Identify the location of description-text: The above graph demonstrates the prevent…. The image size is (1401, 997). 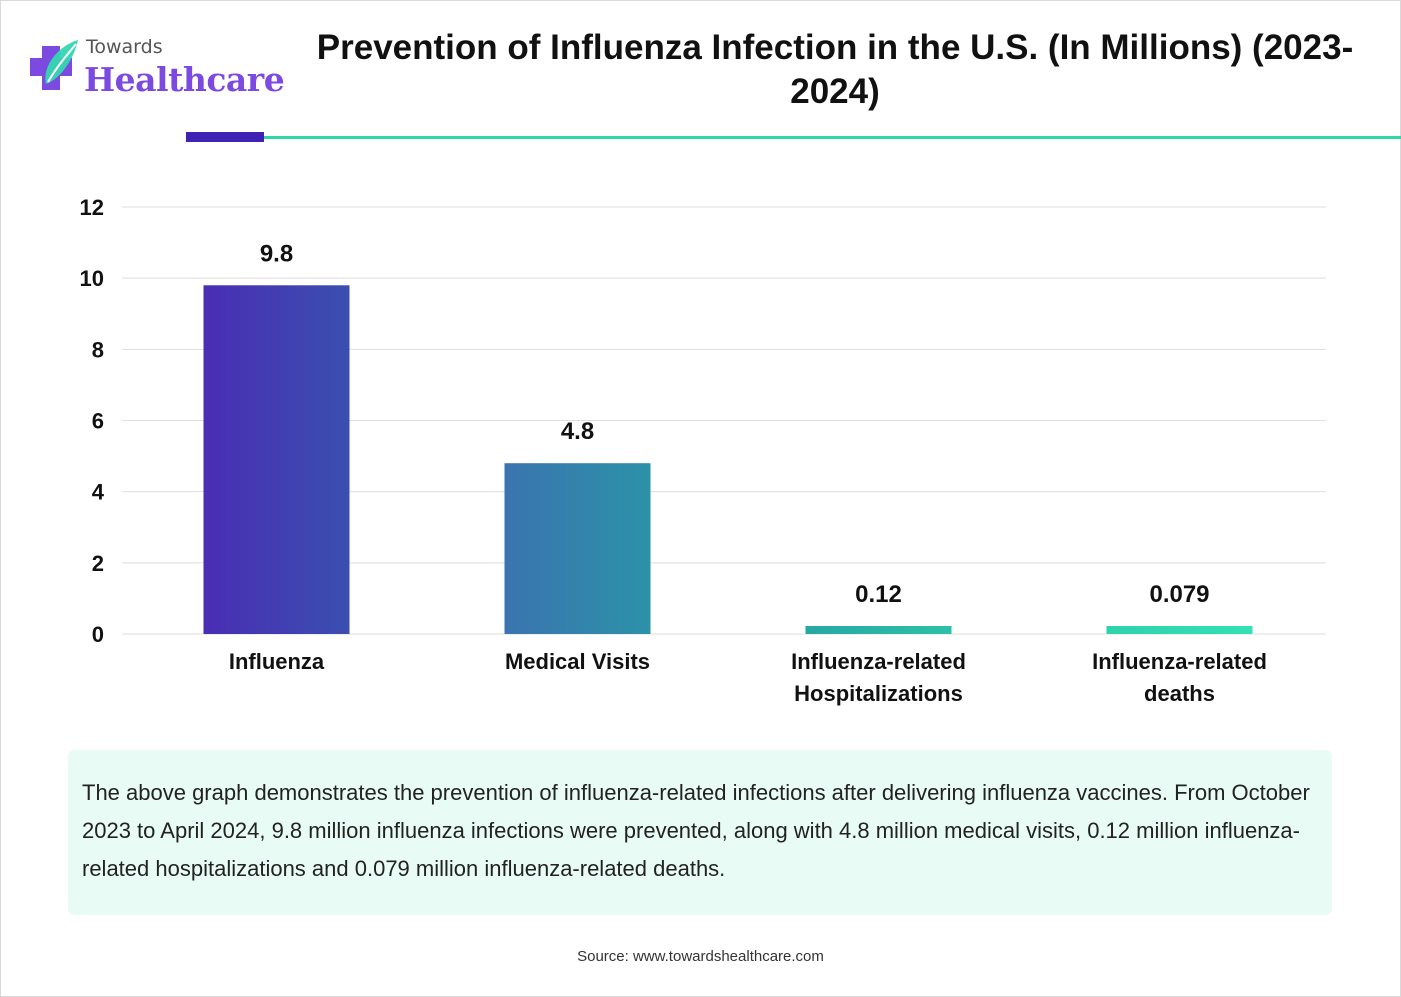
(696, 830).